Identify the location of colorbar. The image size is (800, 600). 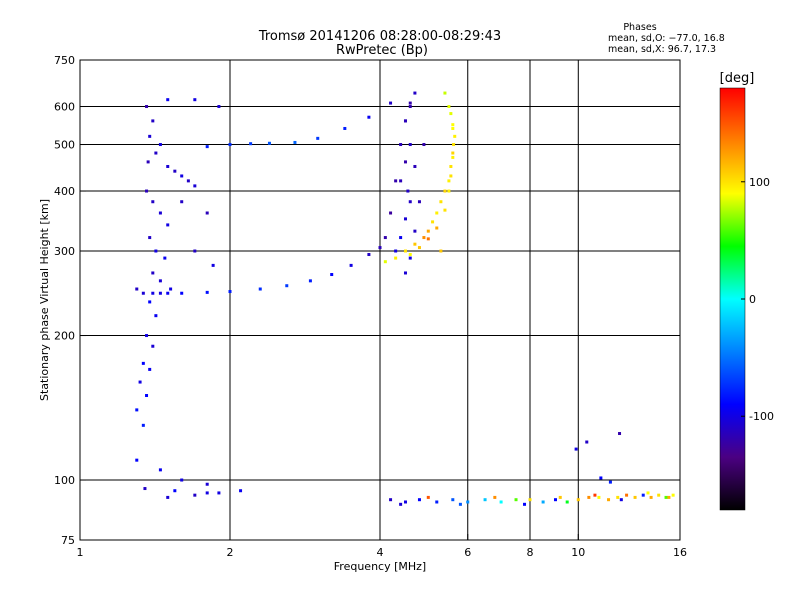
(732, 299).